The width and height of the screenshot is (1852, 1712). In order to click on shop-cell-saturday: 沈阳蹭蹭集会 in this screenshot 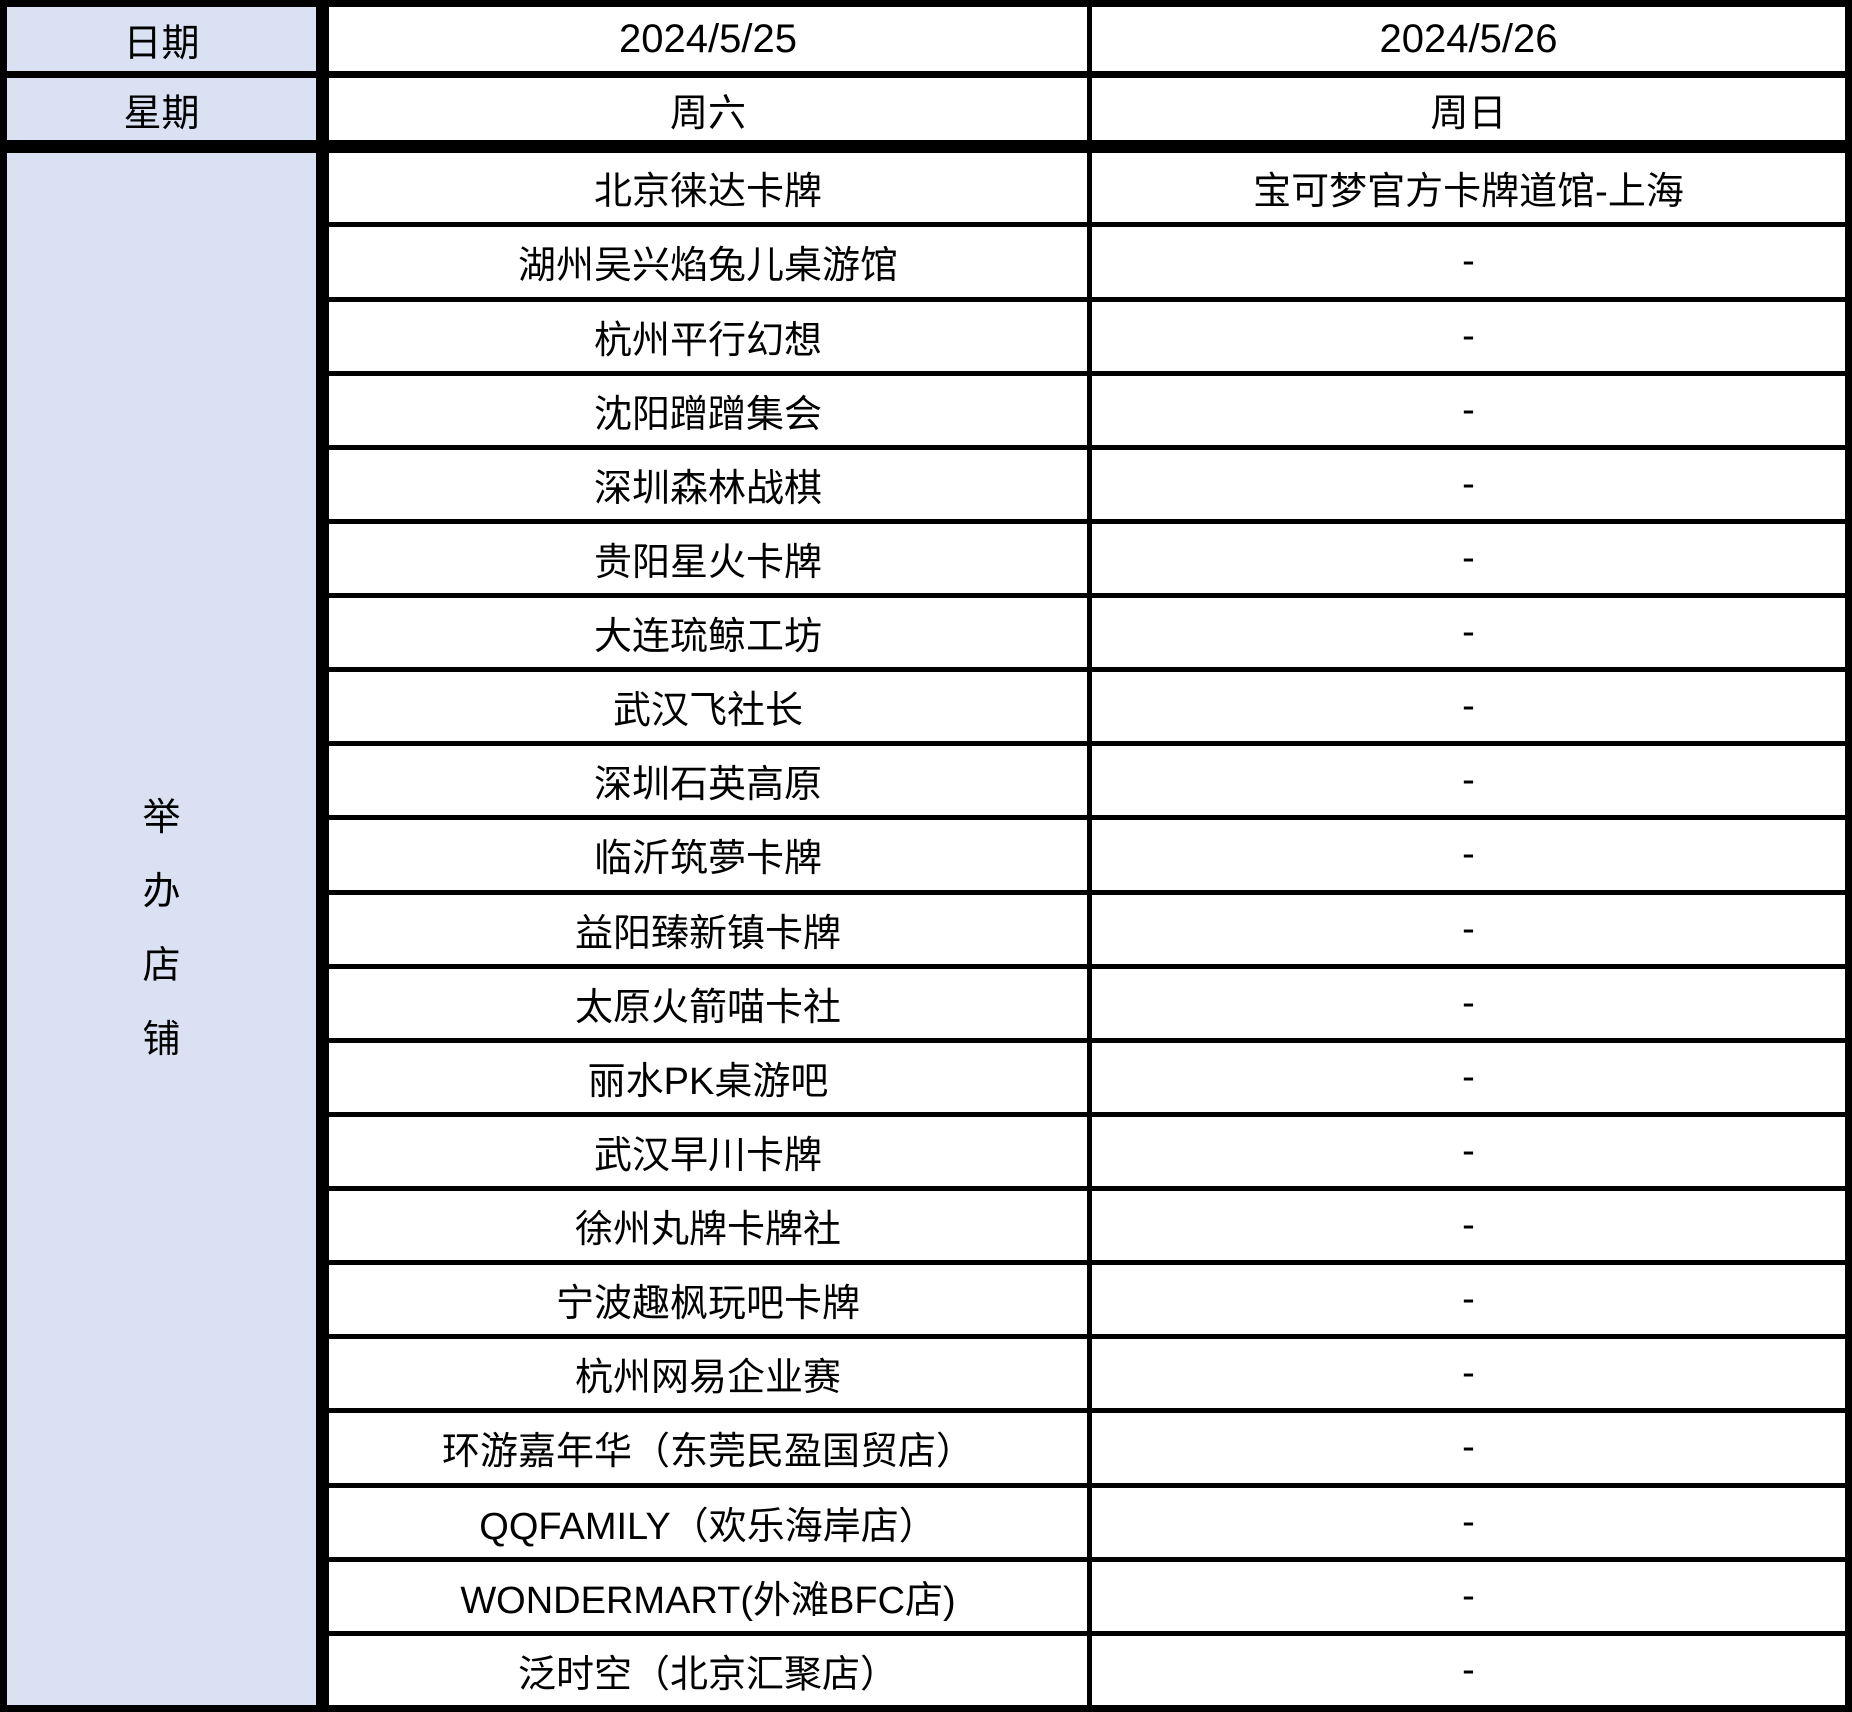, I will do `click(706, 410)`.